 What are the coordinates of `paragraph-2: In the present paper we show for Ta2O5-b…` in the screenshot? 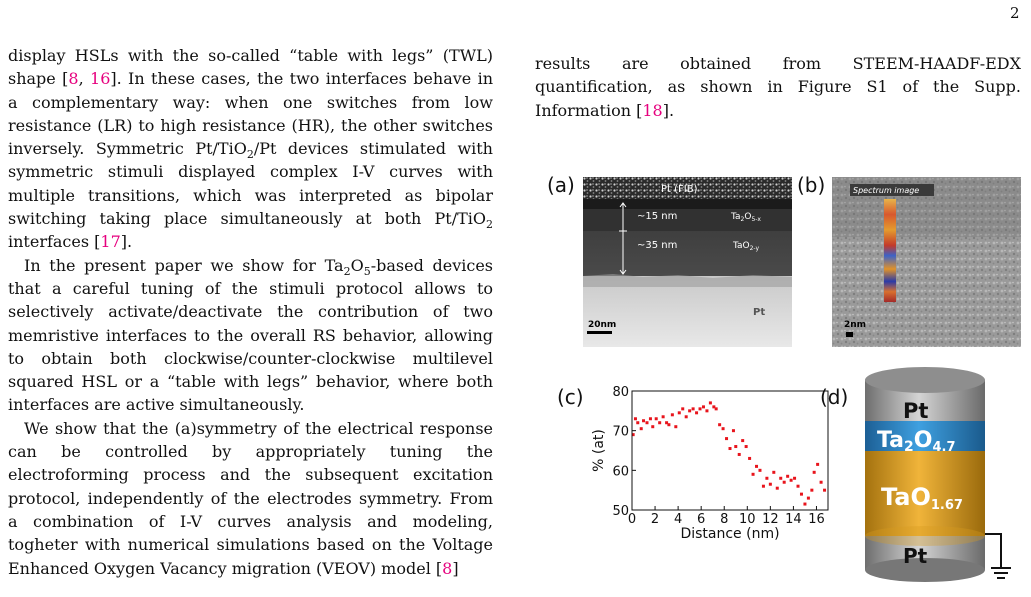 It's located at (251, 335).